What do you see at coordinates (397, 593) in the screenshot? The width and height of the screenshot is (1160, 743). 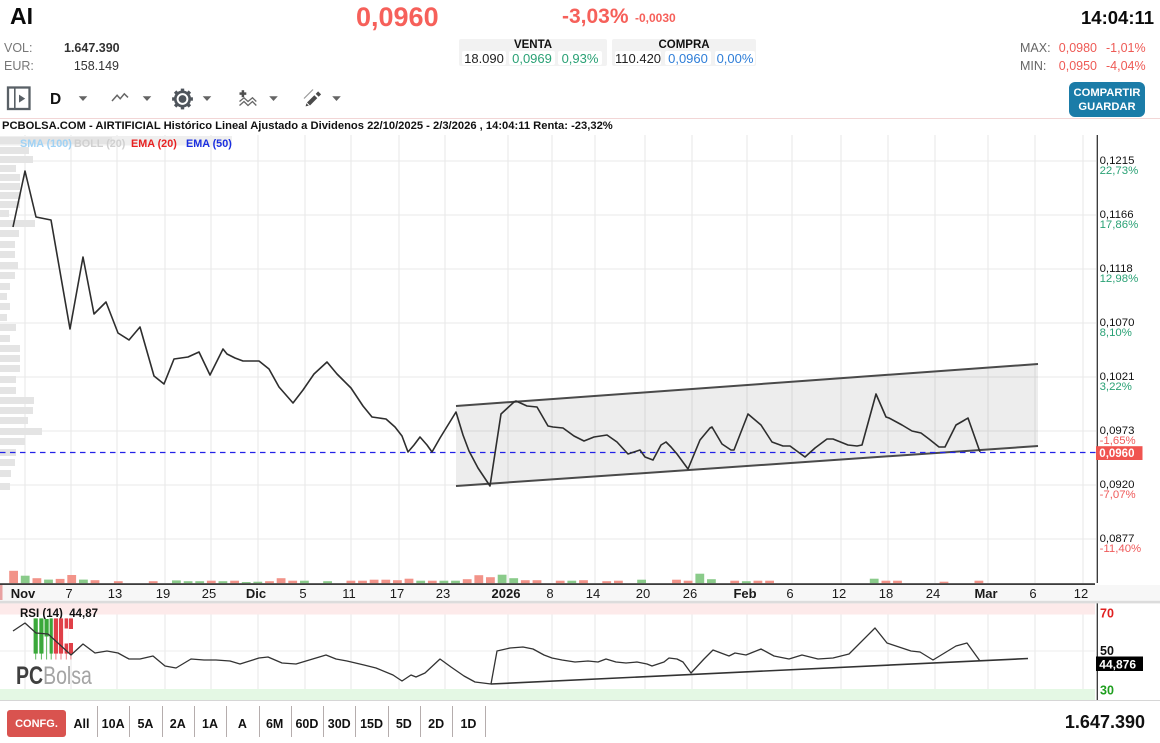 I see `svg-text: 17` at bounding box center [397, 593].